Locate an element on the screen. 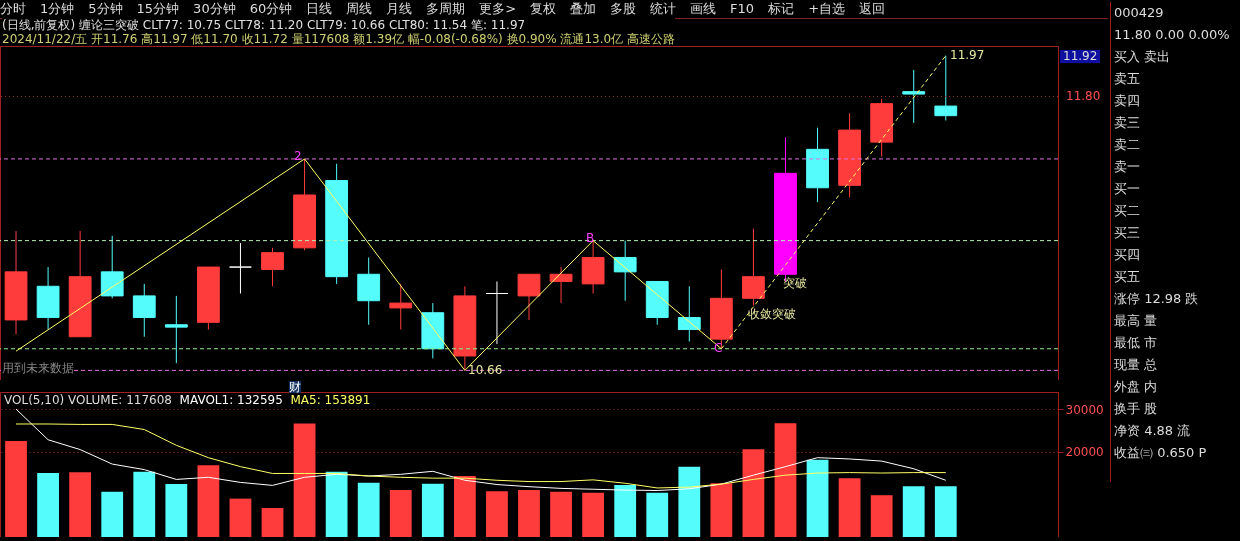  y-tick-label: 30000 is located at coordinates (1084, 409).